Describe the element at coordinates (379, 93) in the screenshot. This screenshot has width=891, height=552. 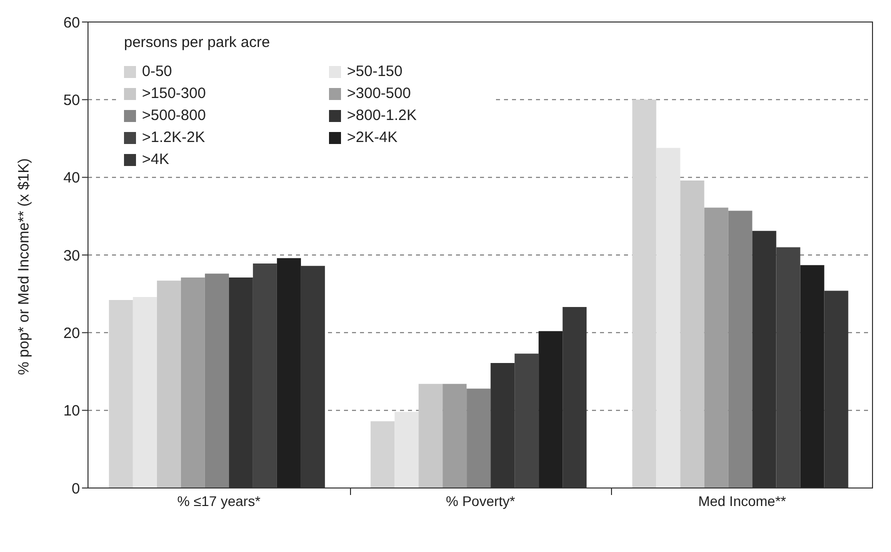
I see `legend-label: >300-500` at that location.